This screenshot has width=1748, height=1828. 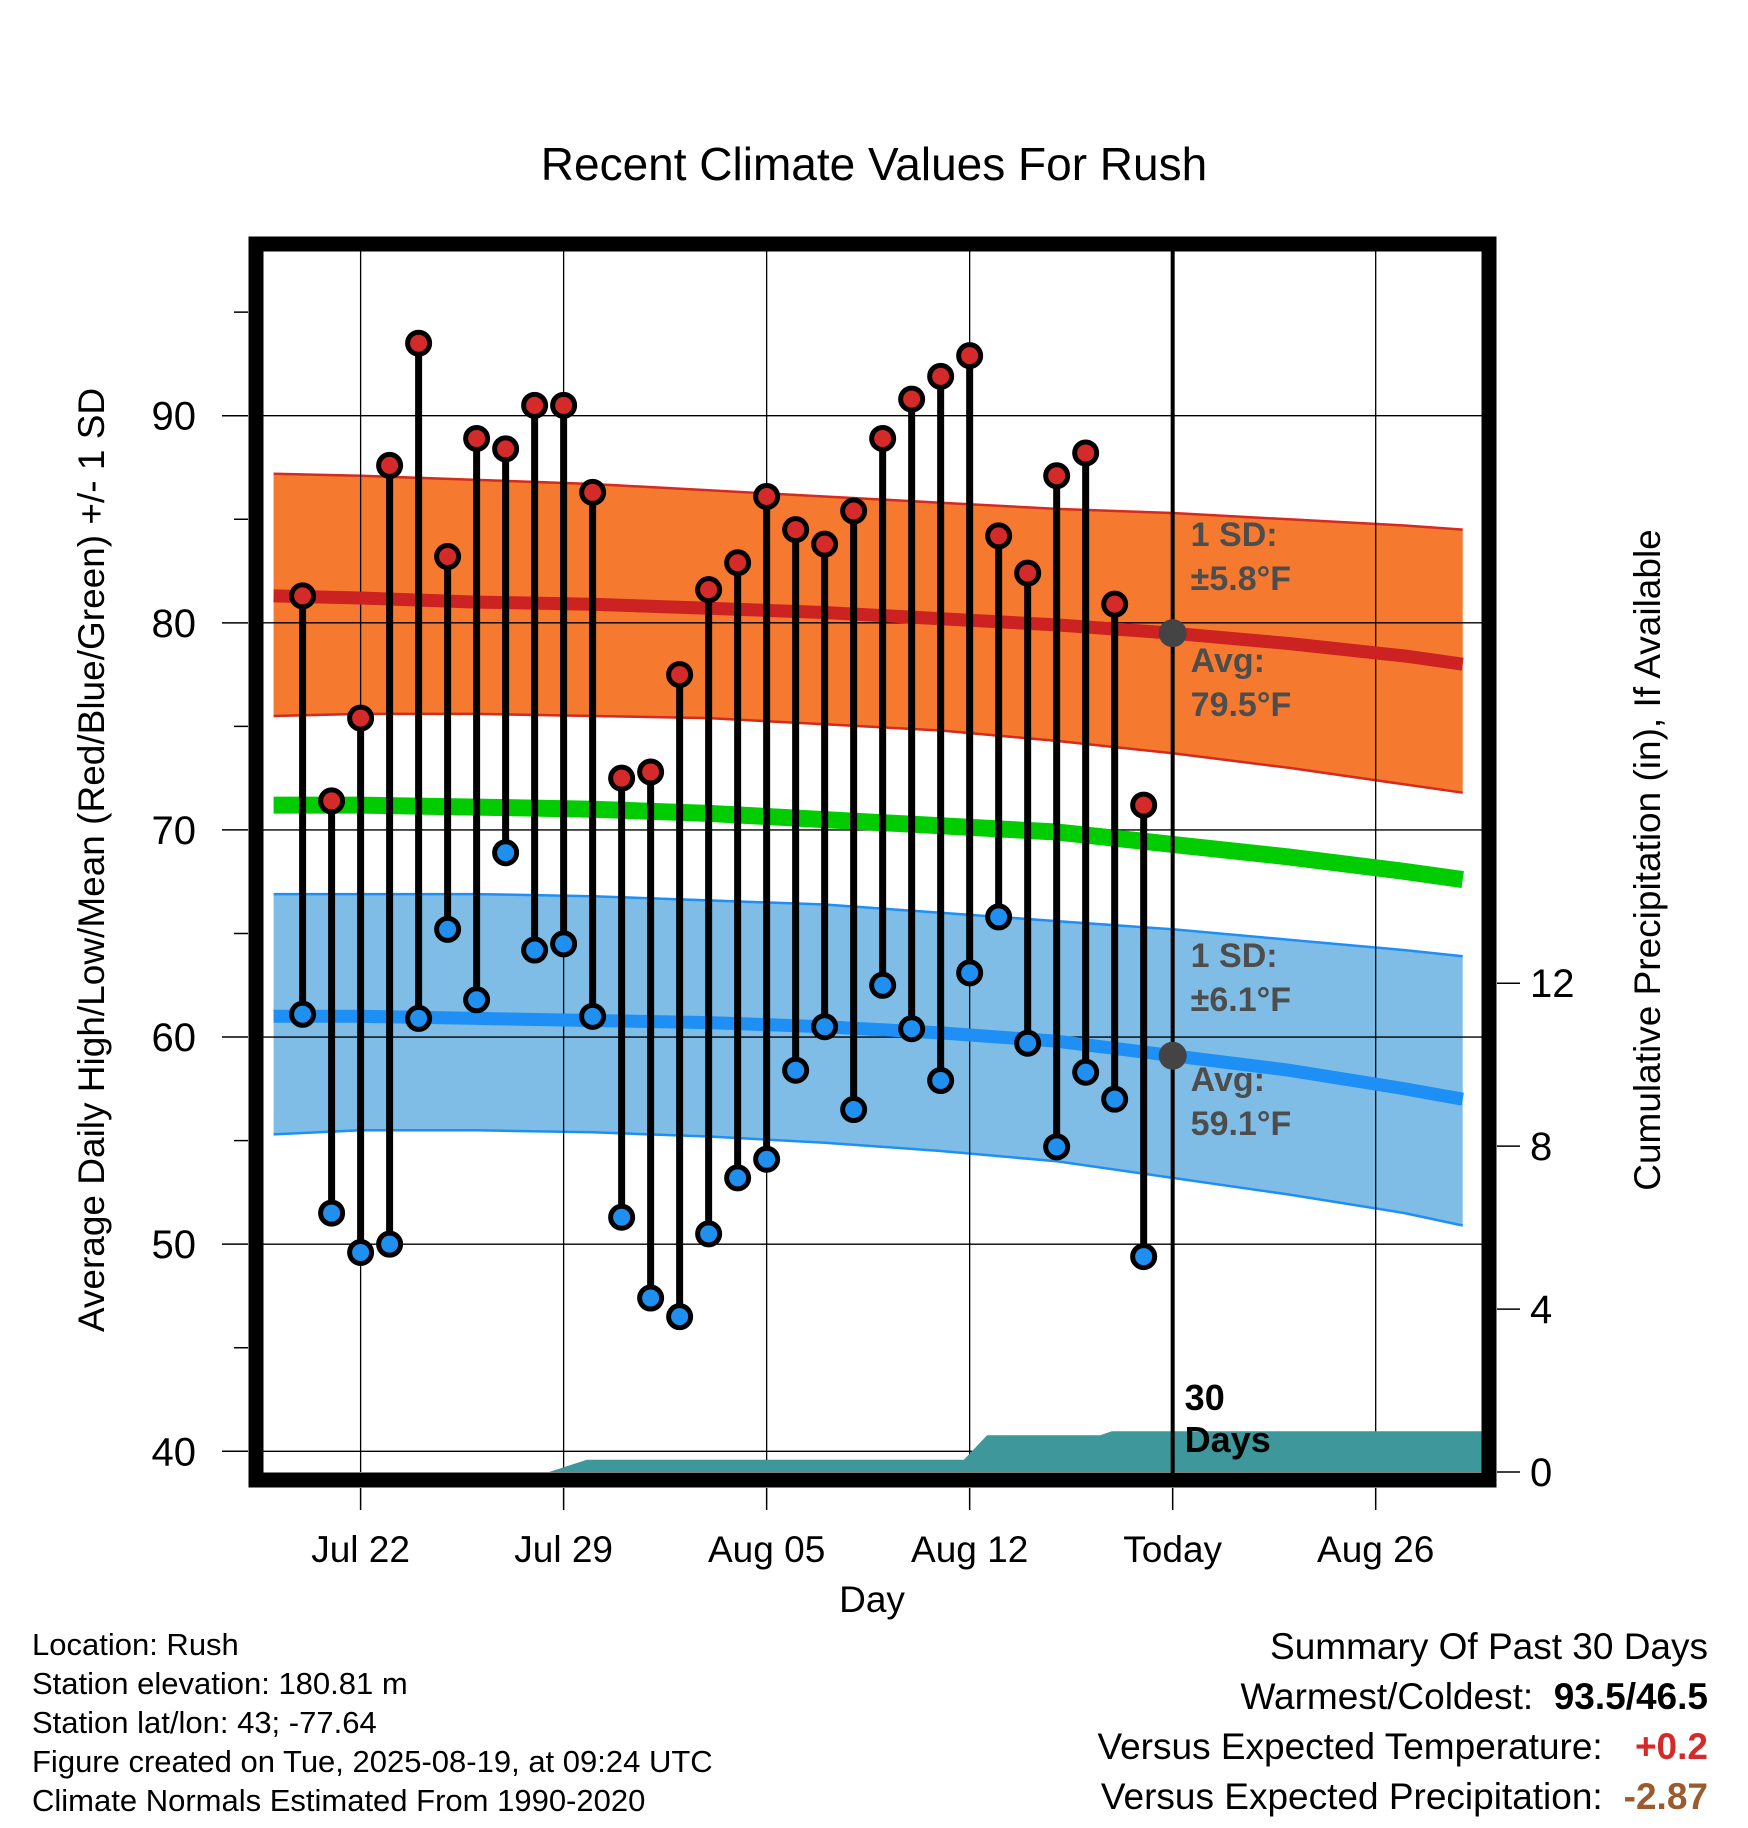 What do you see at coordinates (1375, 1549) in the screenshot?
I see `x-tick-label: Aug 26` at bounding box center [1375, 1549].